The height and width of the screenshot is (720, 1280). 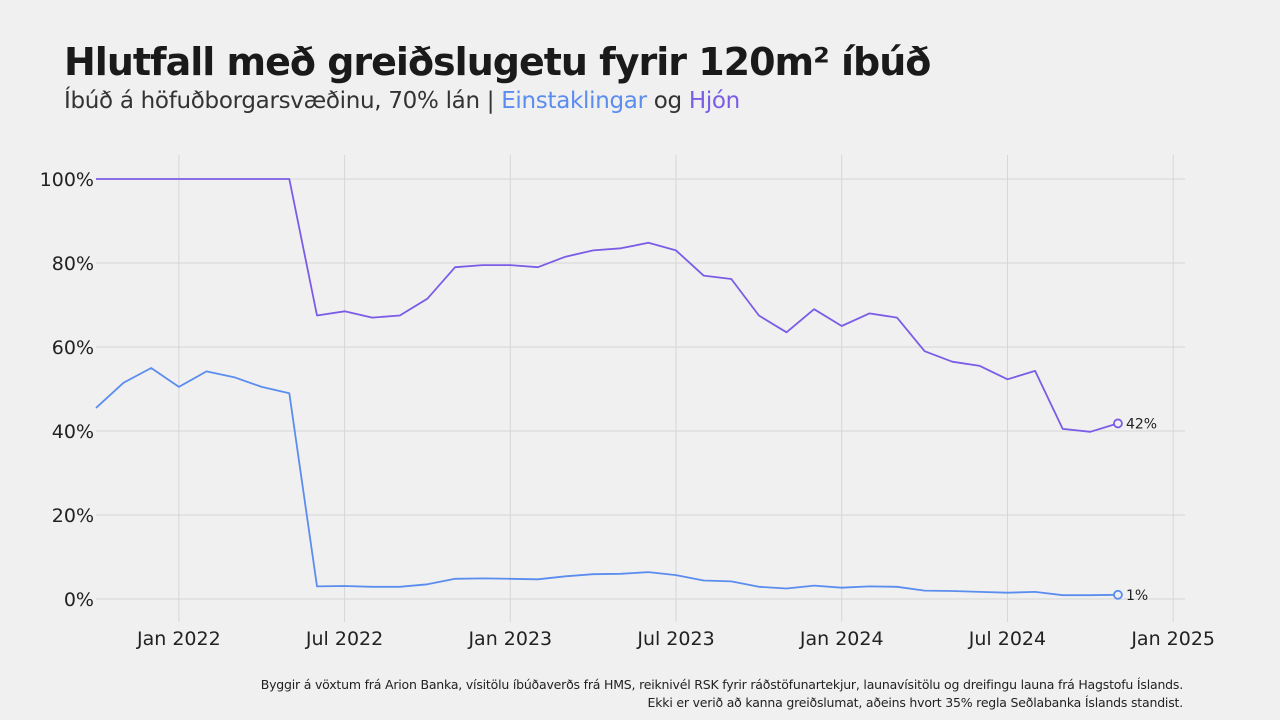 What do you see at coordinates (283, 101) in the screenshot?
I see `subtitle-prefix: Íbúð á höfuðborgarsvæðinu, 70% lán |` at bounding box center [283, 101].